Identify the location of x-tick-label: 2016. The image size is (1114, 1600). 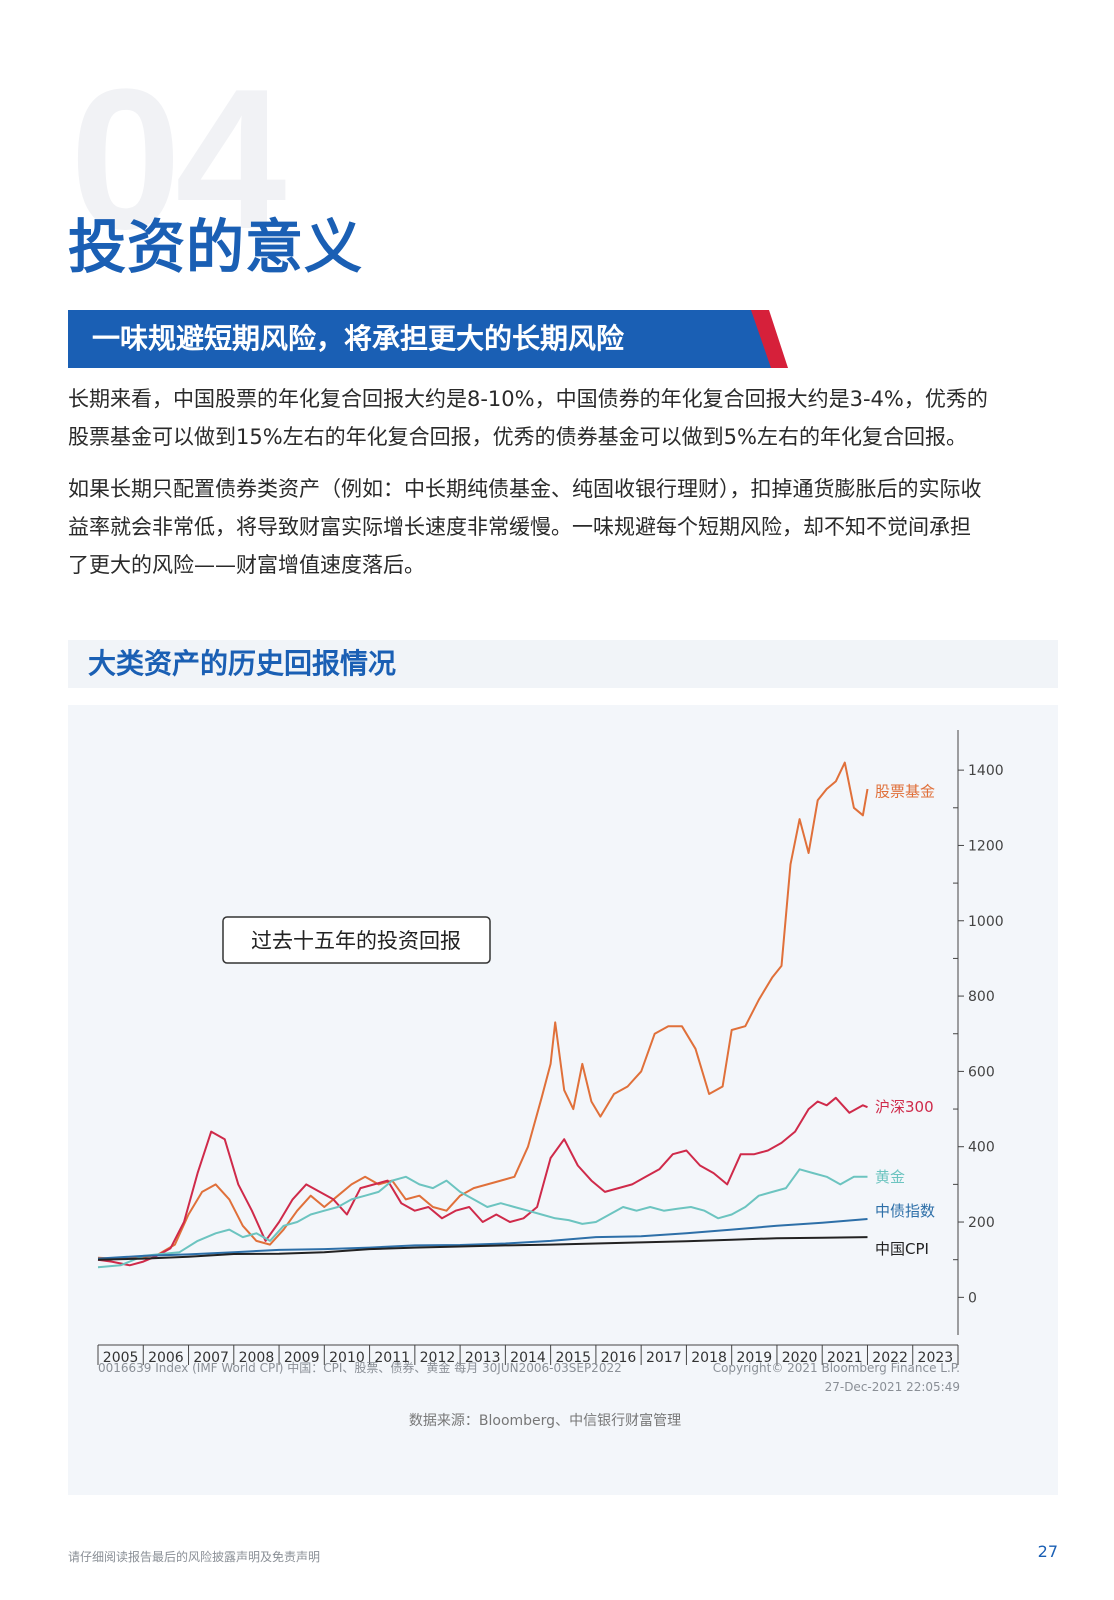
(619, 1358).